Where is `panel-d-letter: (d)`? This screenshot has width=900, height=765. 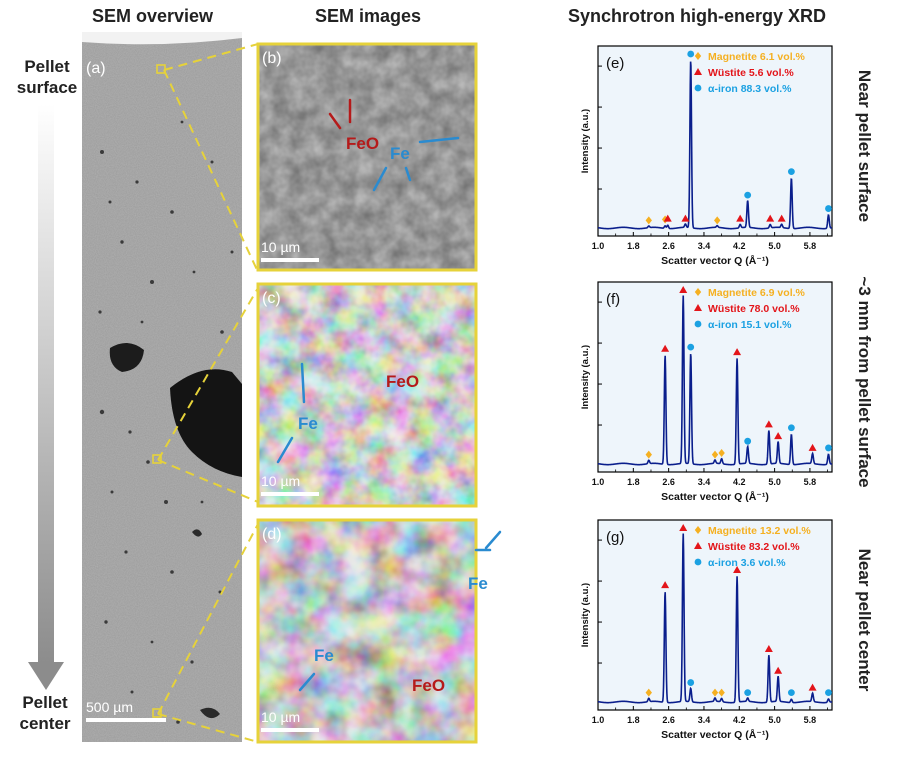
panel-d-letter: (d) is located at coordinates (272, 534).